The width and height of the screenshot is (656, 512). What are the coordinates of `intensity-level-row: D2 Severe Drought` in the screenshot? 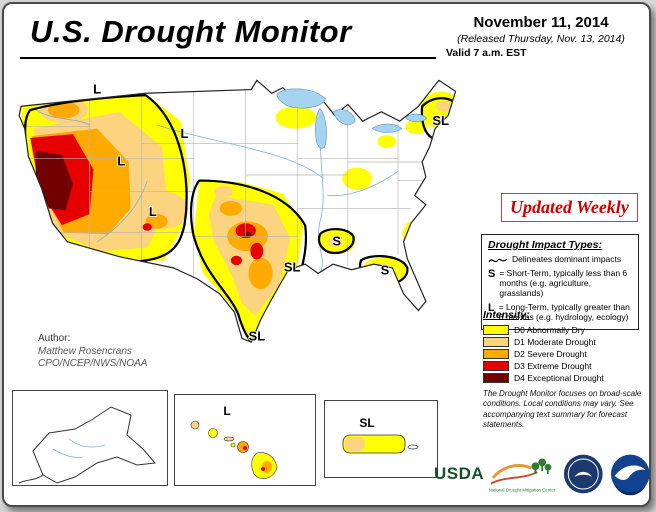 It's located at (564, 354).